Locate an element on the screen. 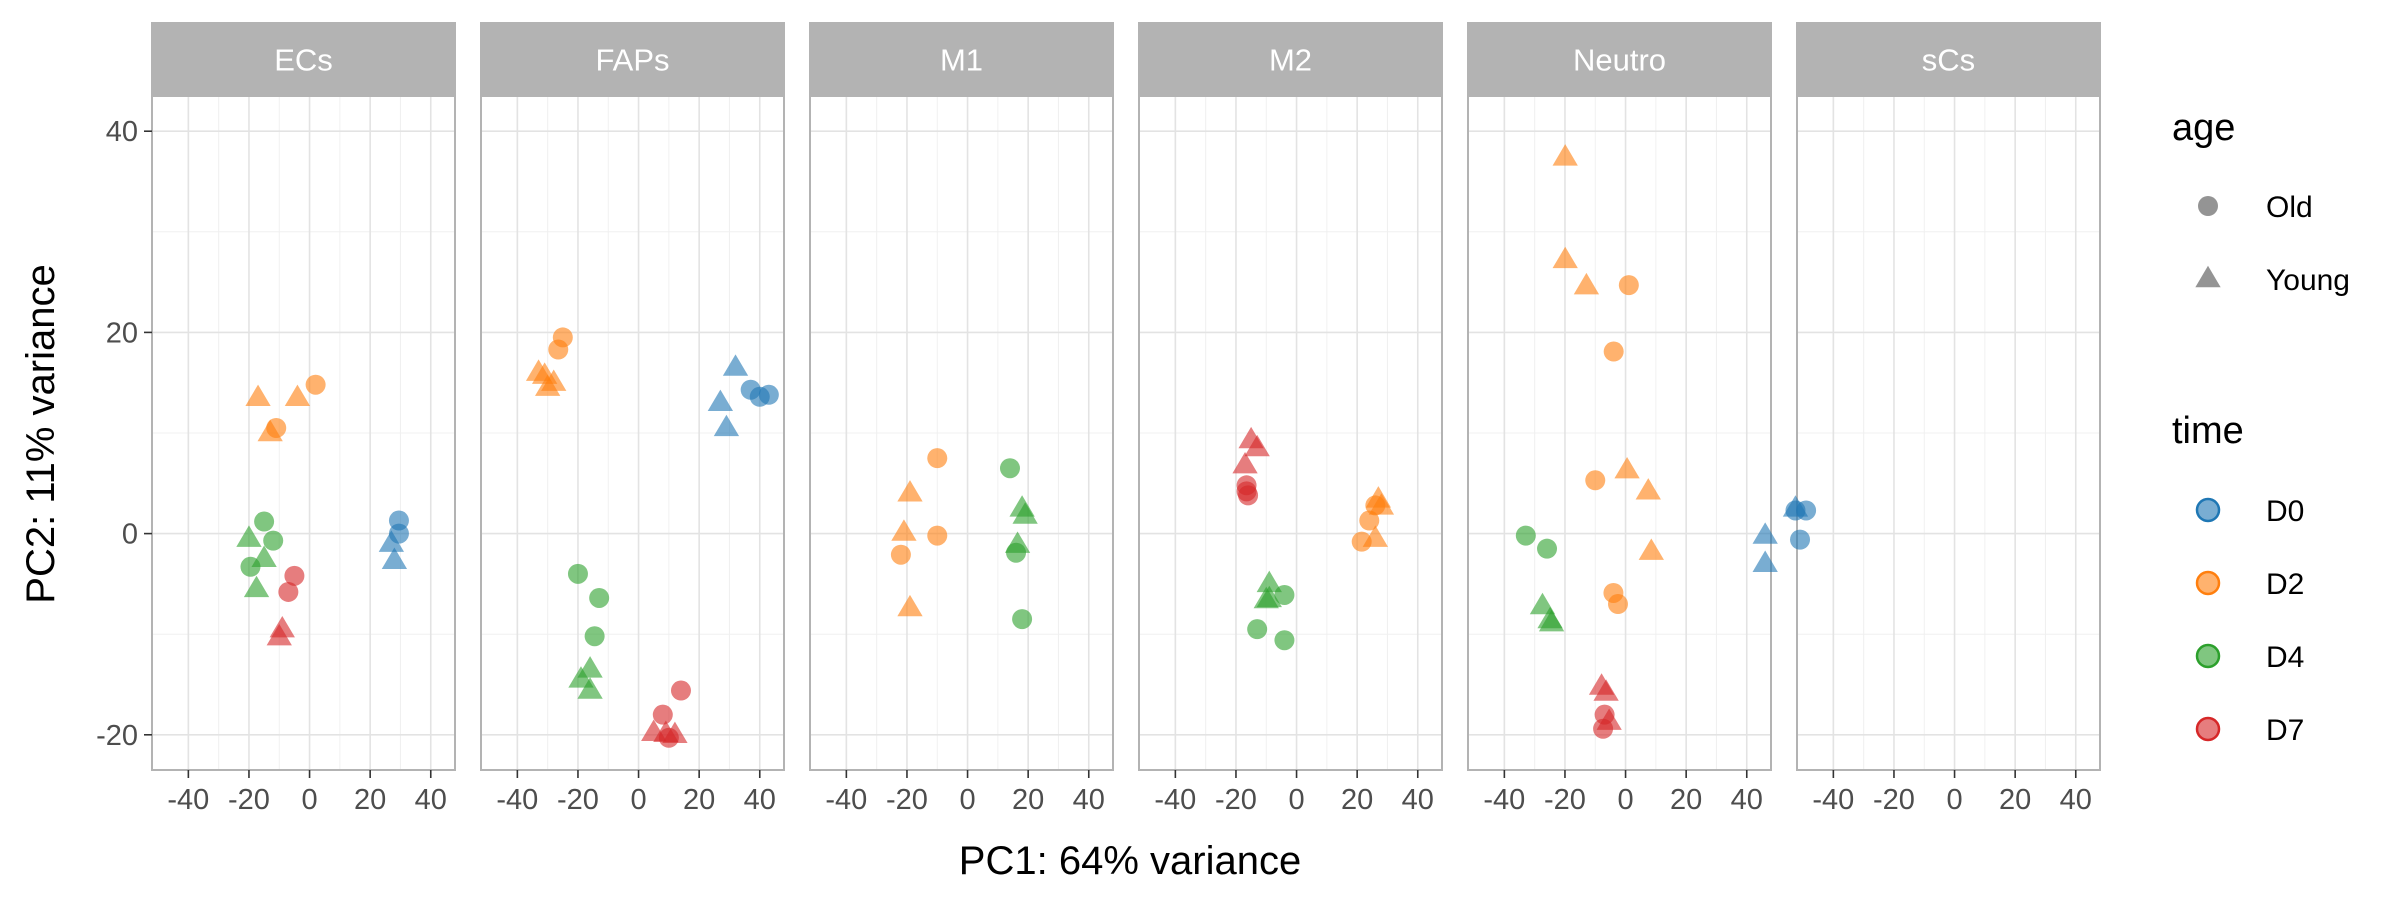 This screenshot has width=2400, height=900. legend: age Old Young time D0 D2 D4 D7 is located at coordinates (2261, 427).